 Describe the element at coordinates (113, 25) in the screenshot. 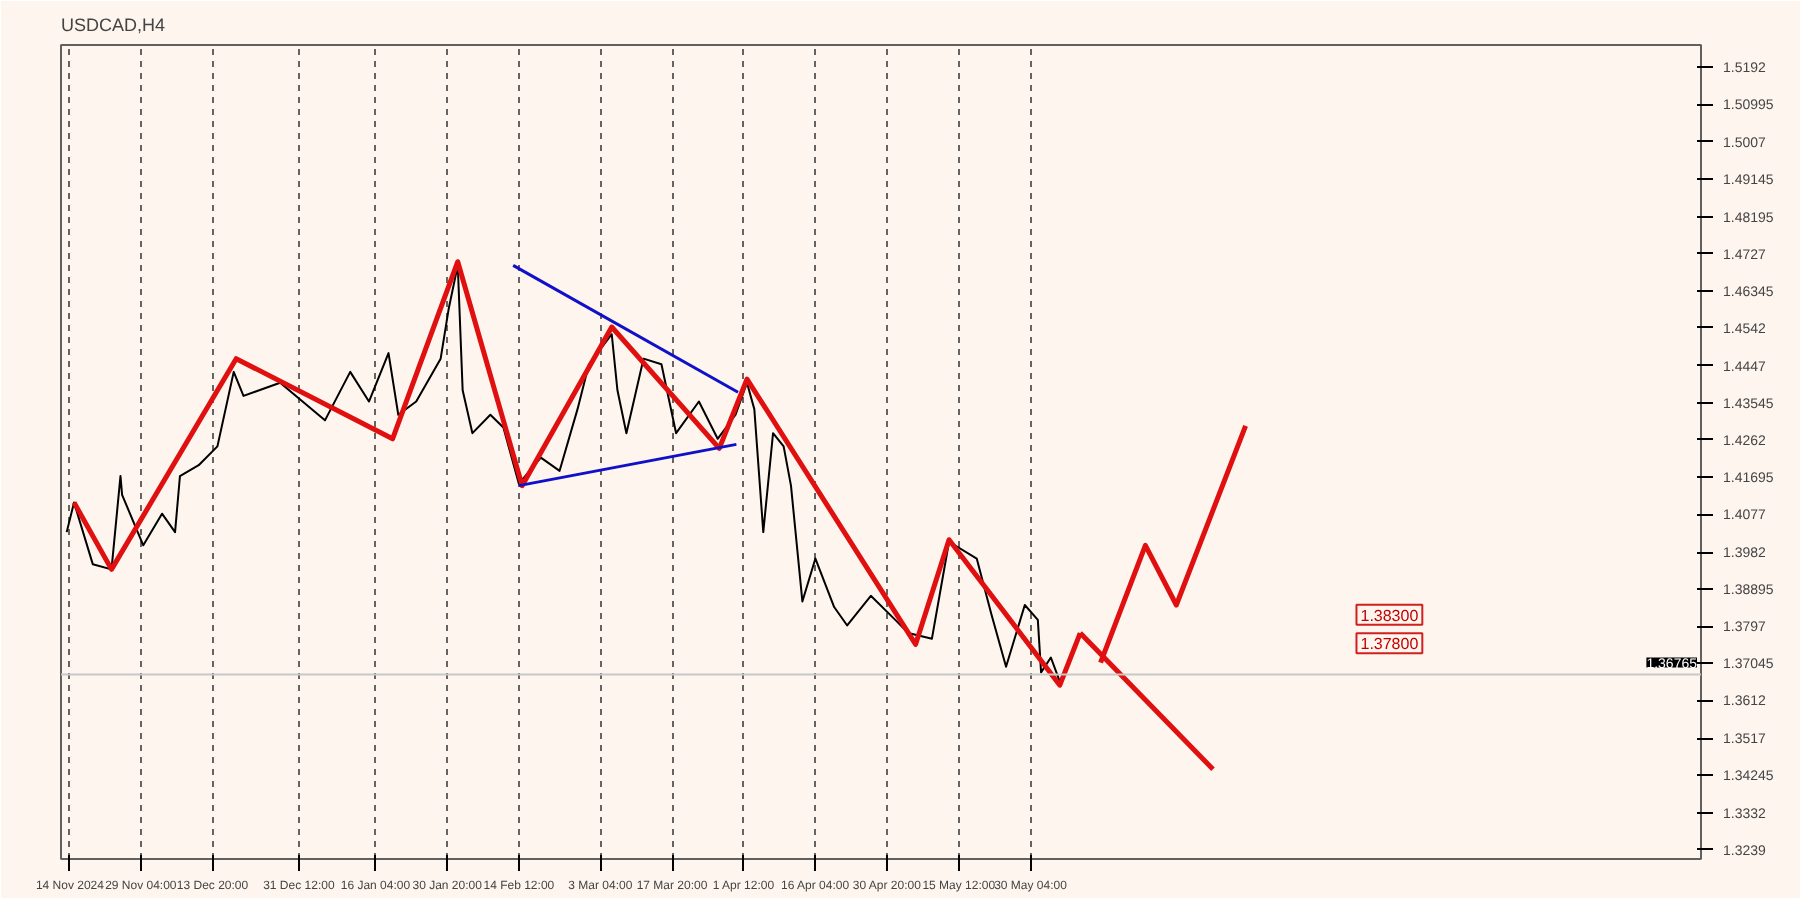

I see `chart-title: USDCAD,H4` at that location.